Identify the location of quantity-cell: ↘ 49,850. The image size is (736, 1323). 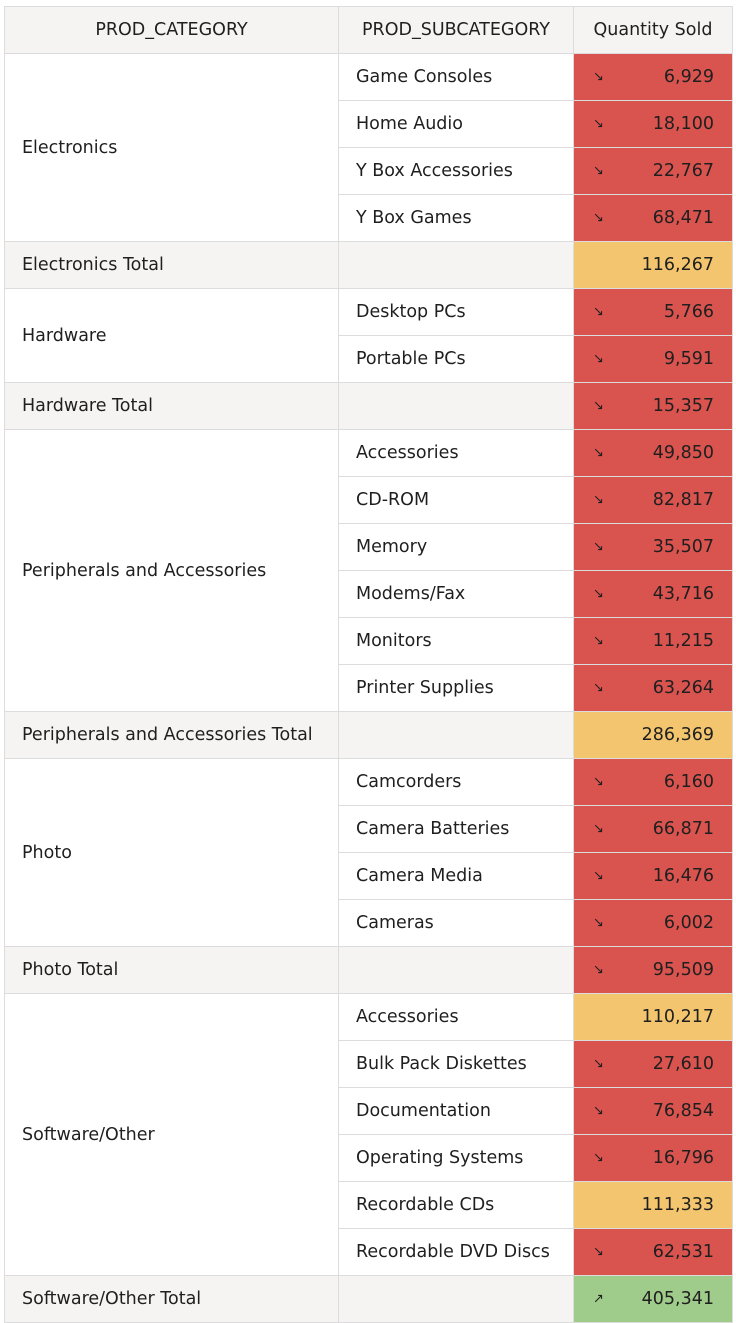
(653, 453).